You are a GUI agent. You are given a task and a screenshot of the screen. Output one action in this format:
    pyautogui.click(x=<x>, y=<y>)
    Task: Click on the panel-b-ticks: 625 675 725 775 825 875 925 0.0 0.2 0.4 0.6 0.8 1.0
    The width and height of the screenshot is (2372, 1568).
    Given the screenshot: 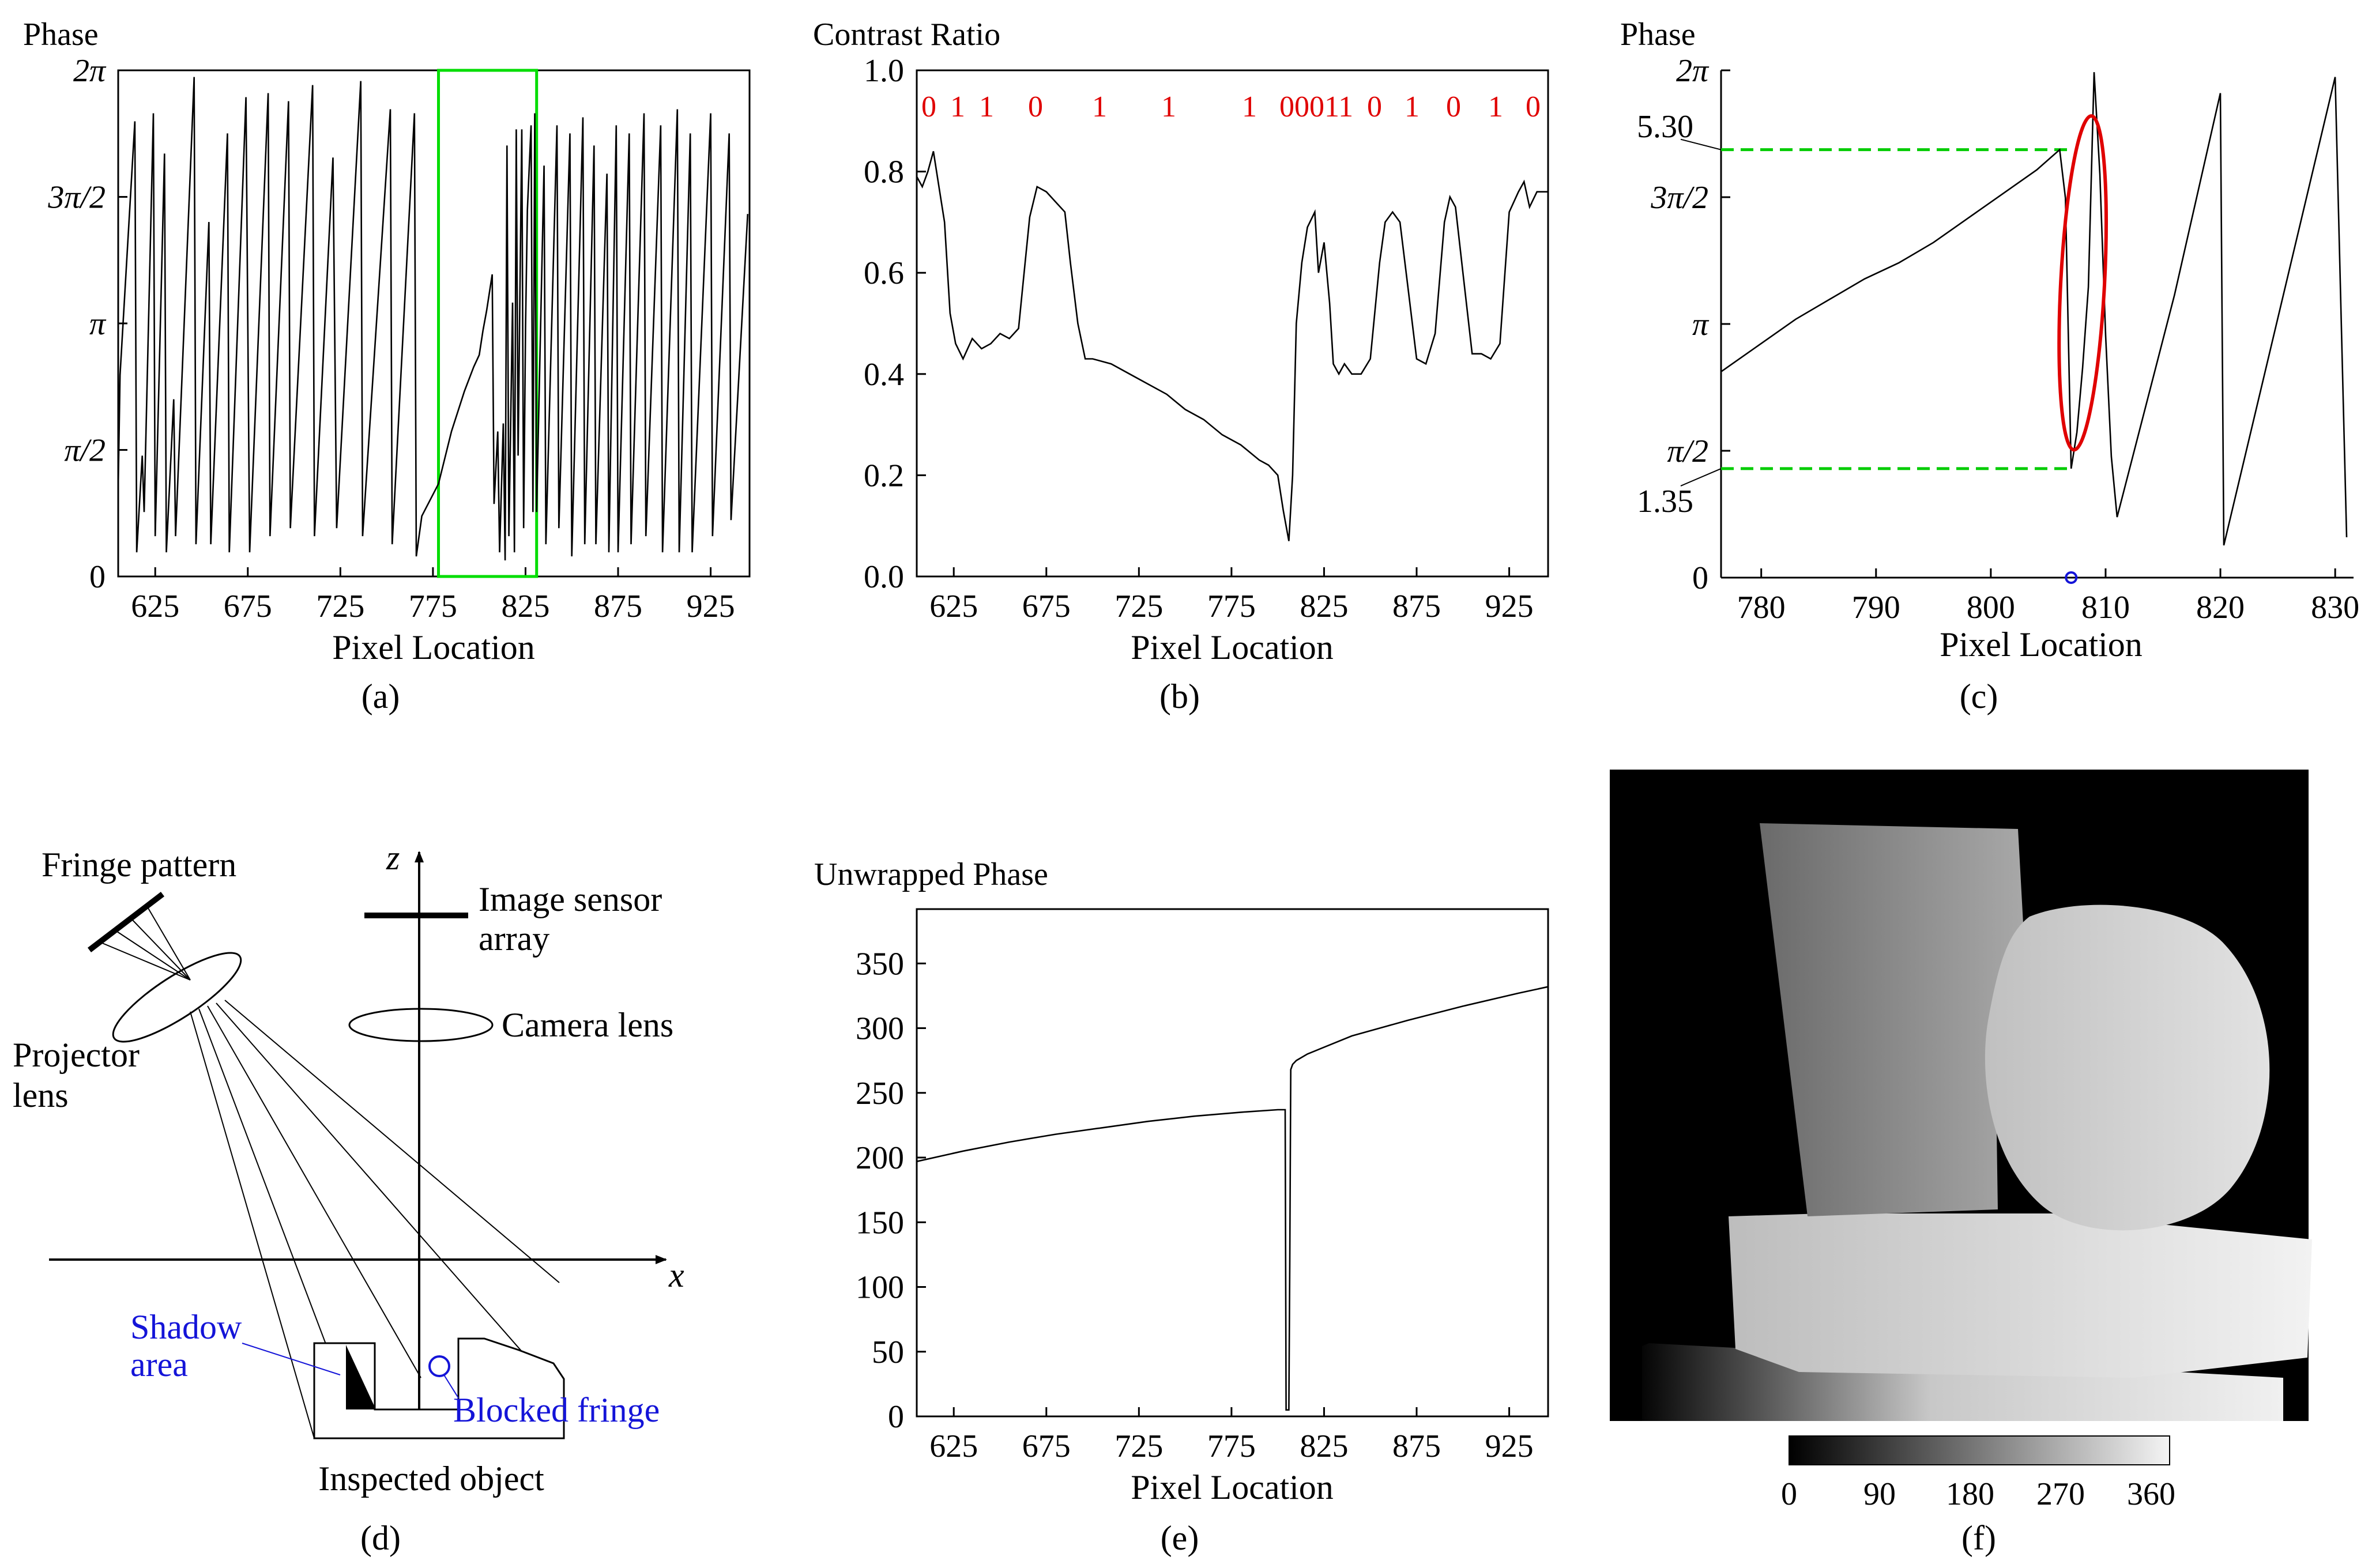 What is the action you would take?
    pyautogui.click(x=1199, y=338)
    